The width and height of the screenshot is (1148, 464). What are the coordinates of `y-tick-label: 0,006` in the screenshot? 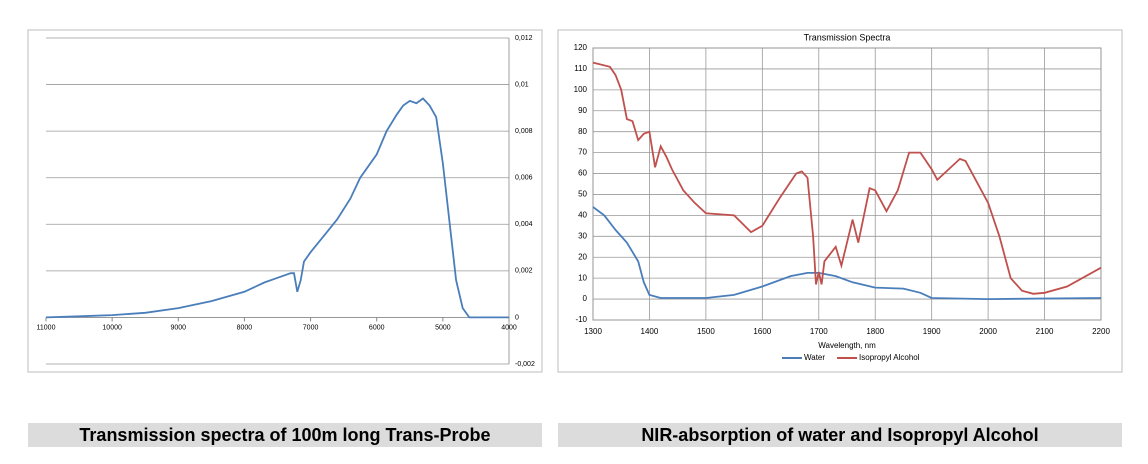 It's located at (524, 178).